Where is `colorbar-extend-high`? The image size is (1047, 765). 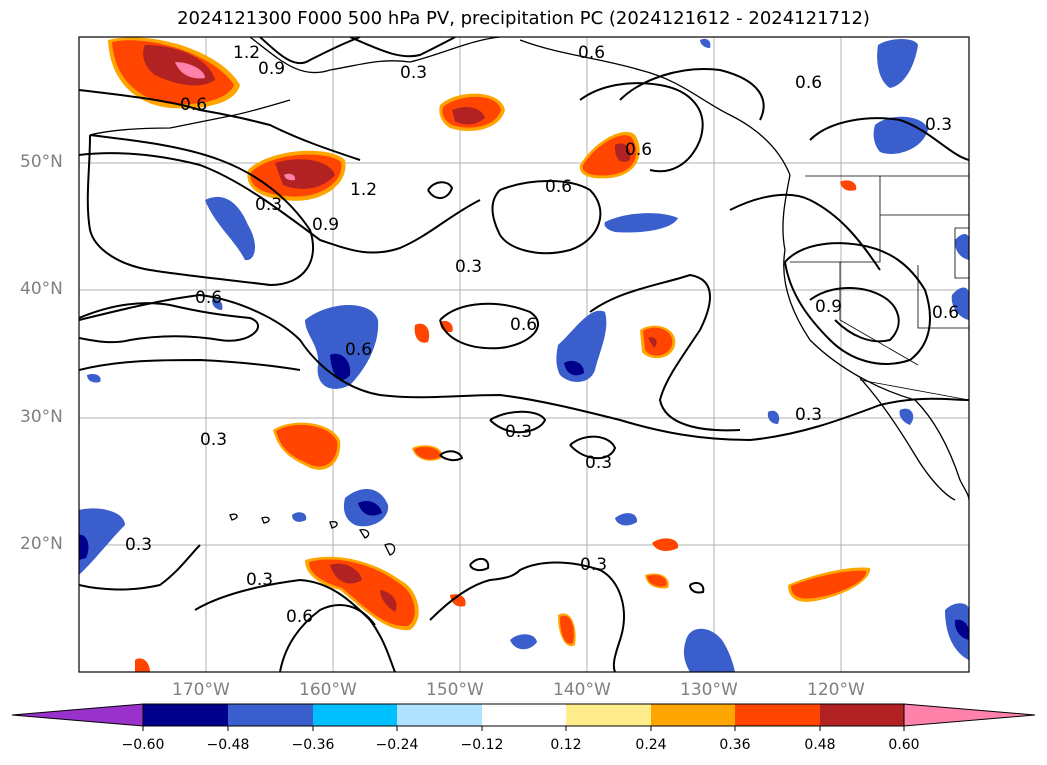 colorbar-extend-high is located at coordinates (969, 715).